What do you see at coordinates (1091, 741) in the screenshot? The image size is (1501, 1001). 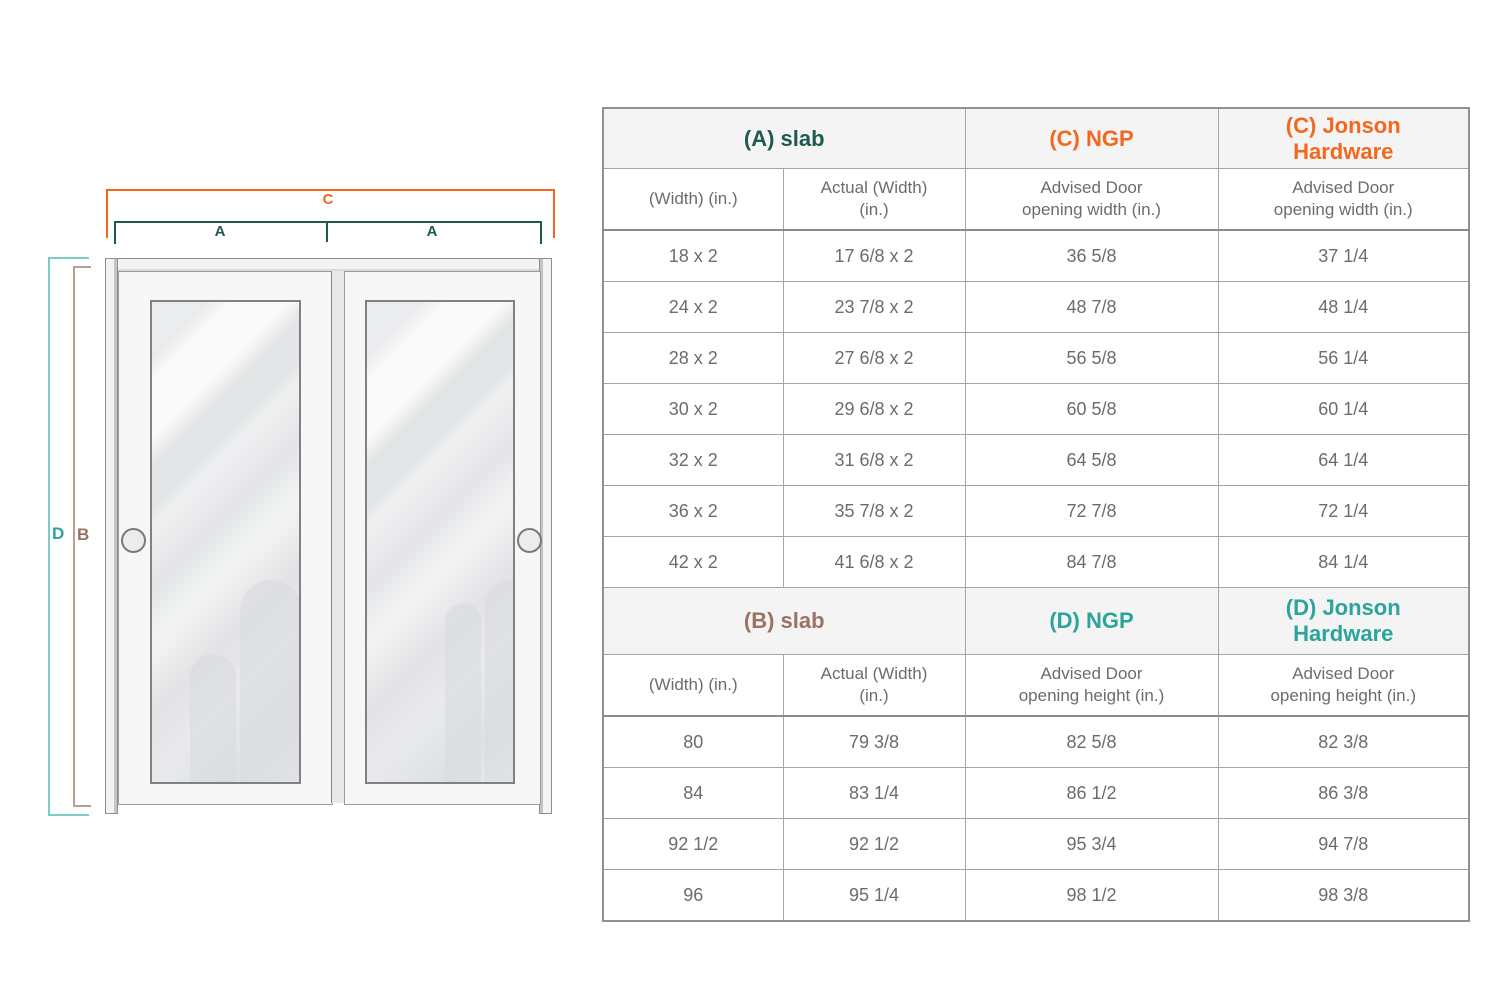 I see `table-cell: 82 5/8` at bounding box center [1091, 741].